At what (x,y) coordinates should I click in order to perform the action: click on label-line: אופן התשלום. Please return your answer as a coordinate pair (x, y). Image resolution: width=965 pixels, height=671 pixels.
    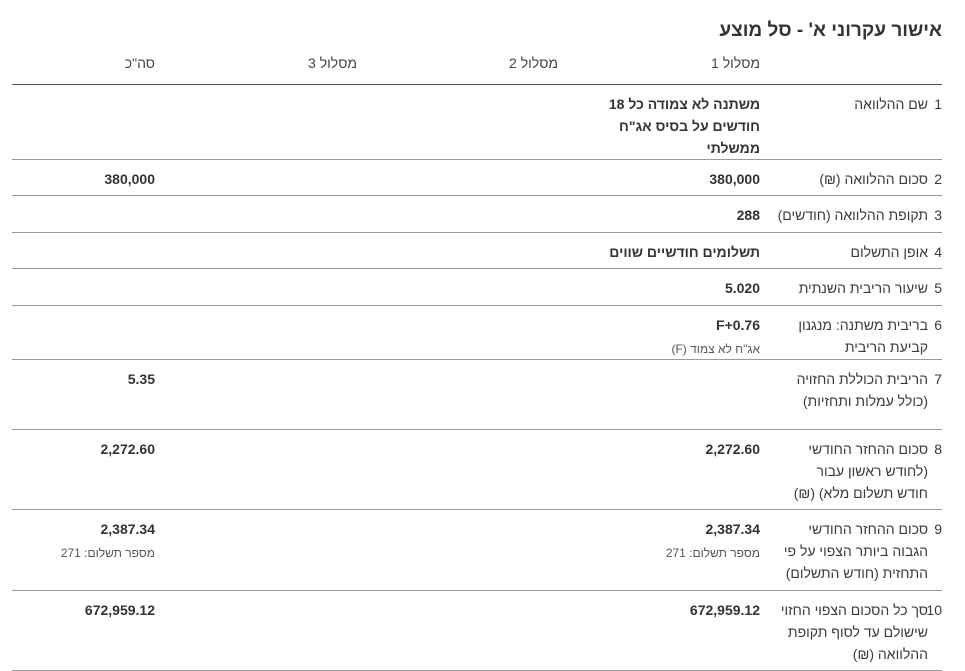
    Looking at the image, I should click on (889, 252).